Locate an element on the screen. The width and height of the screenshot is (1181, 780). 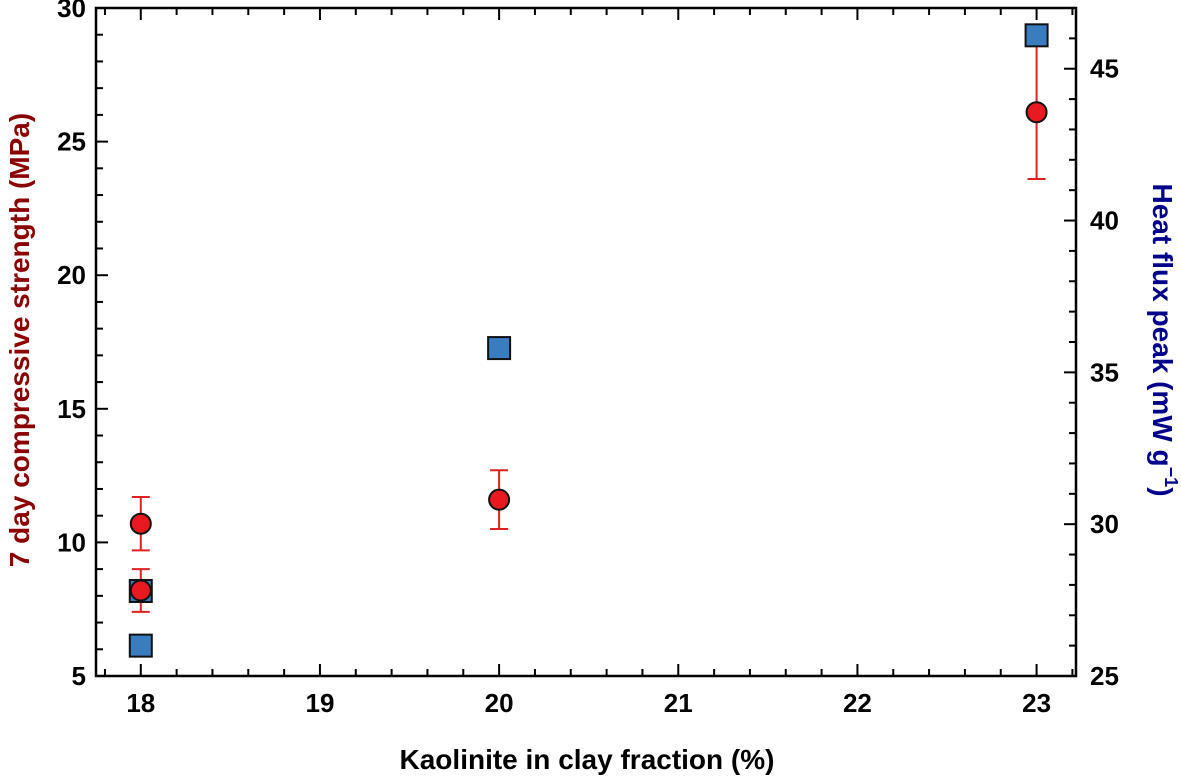
x-tick-label: 19 is located at coordinates (319, 703).